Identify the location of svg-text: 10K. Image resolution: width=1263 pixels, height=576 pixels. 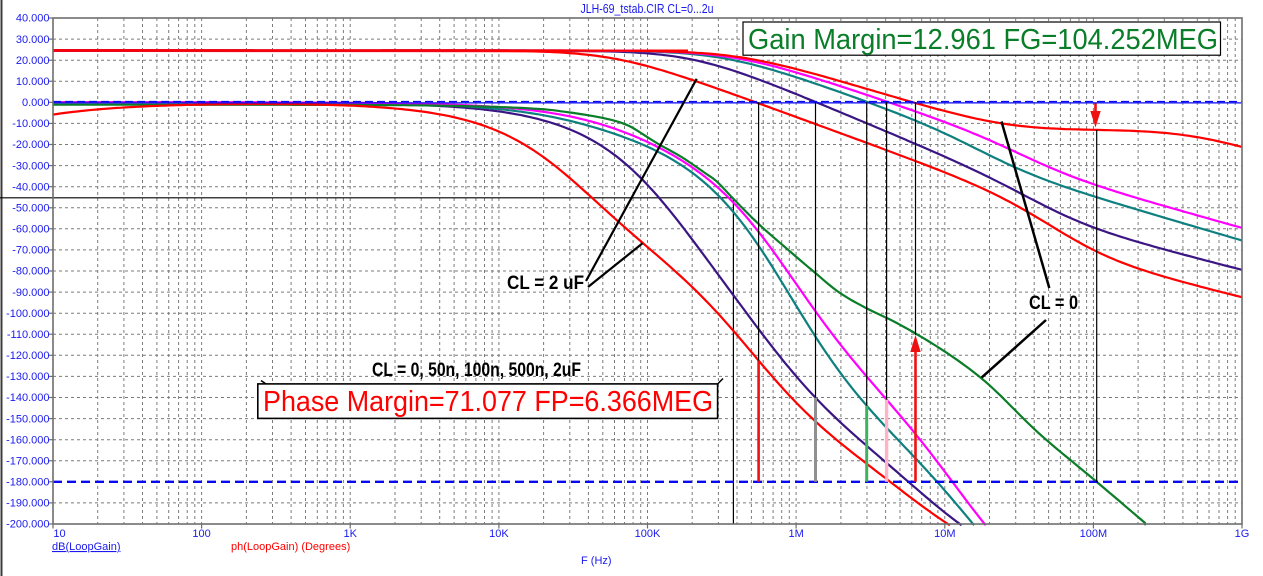
(499, 534).